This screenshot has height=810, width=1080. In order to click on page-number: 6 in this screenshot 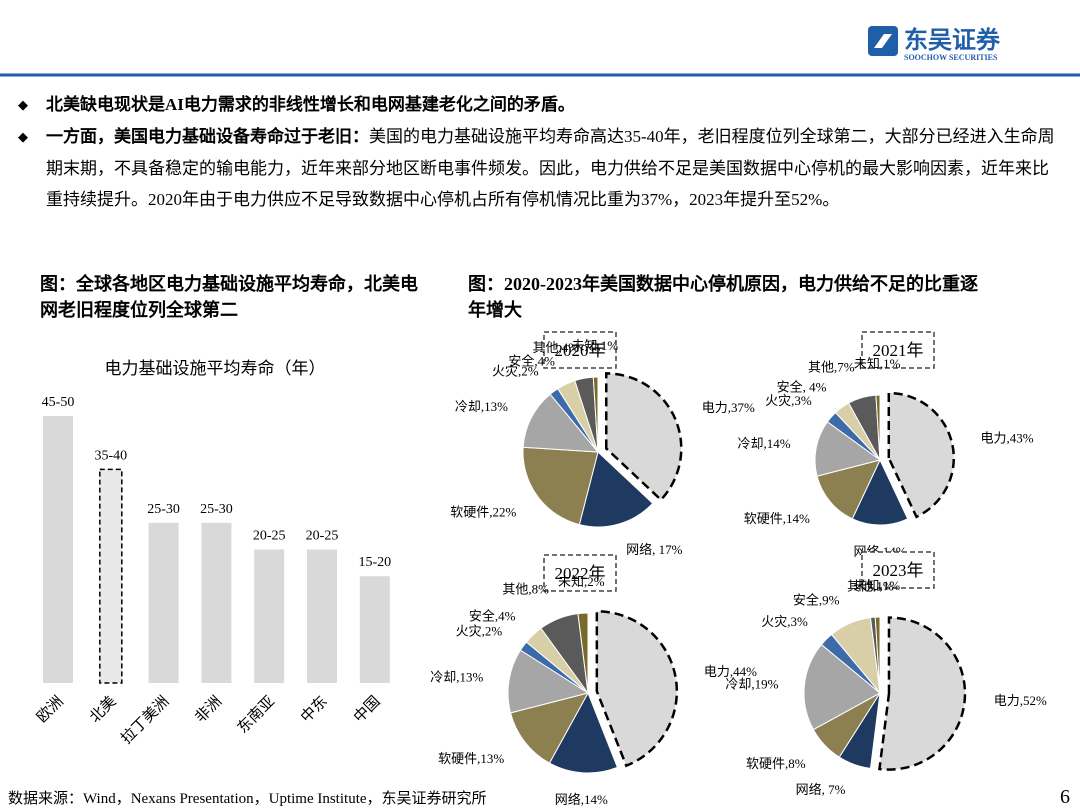, I will do `click(1065, 797)`.